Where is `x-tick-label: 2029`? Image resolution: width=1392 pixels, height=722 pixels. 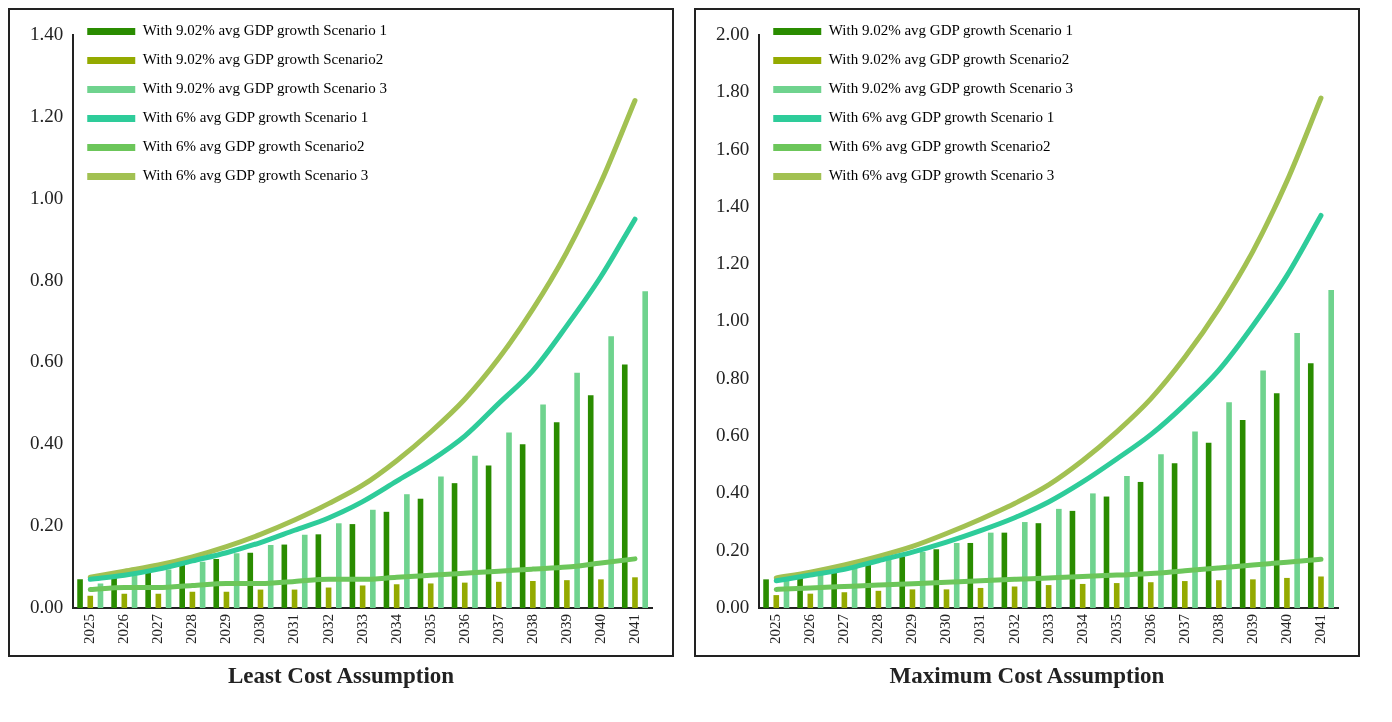 x-tick-label: 2029 is located at coordinates (225, 629).